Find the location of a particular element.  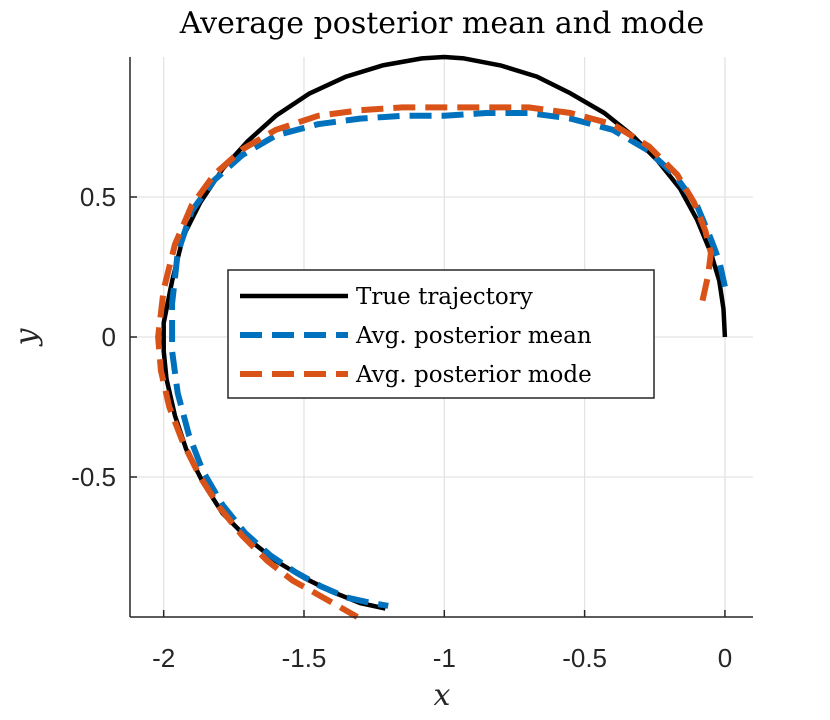

y-tick-label: 0 is located at coordinates (109, 337).